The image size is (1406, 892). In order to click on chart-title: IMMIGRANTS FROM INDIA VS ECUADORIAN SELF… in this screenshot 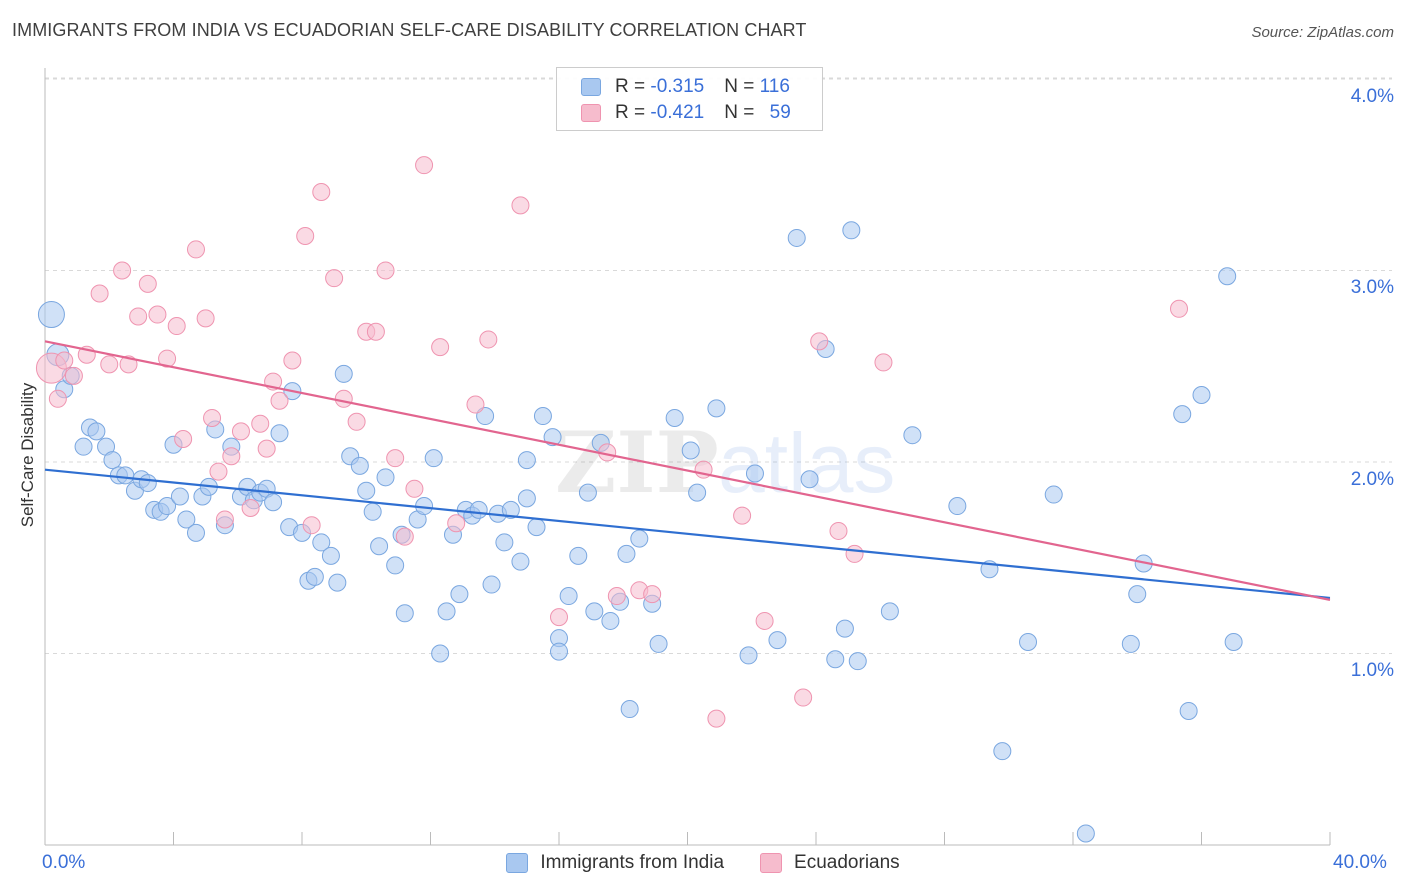, I will do `click(409, 30)`.